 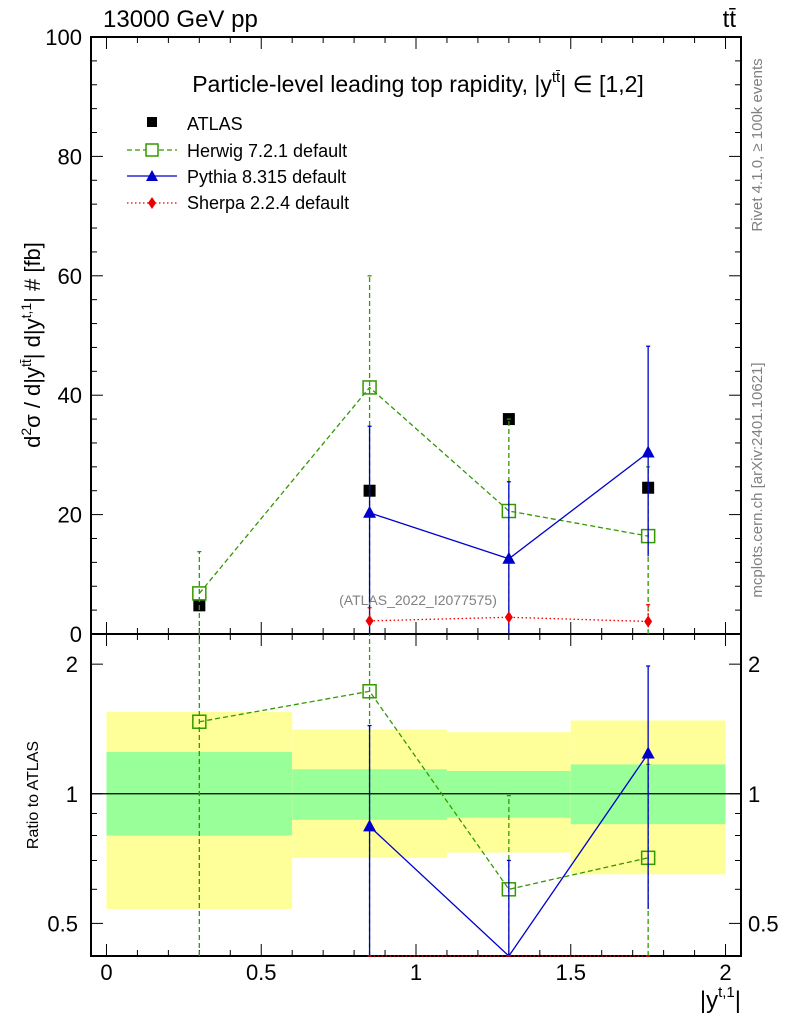 I want to click on ratio-tick-label-right: 0.5, so click(x=763, y=923).